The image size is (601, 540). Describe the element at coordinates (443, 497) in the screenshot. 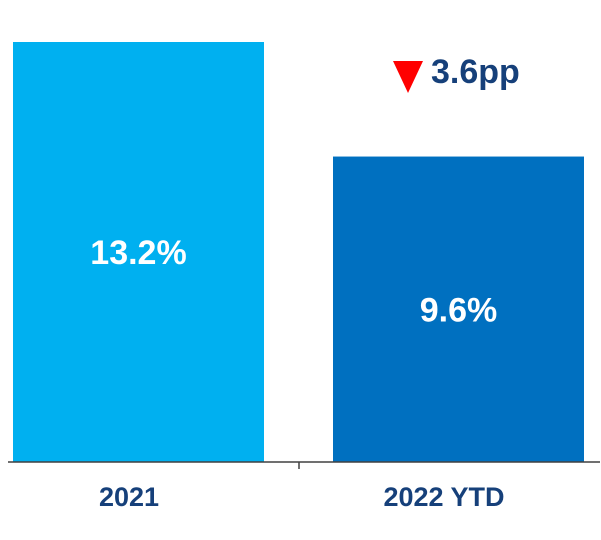

I see `category-label: 2022 YTD` at that location.